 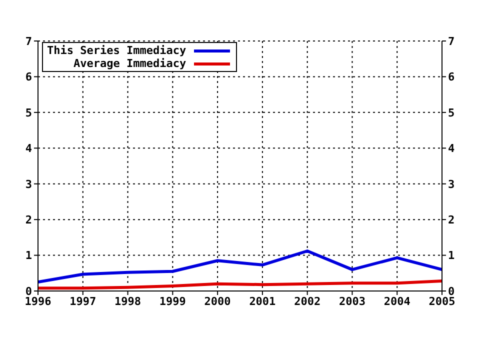 What do you see at coordinates (240, 267) in the screenshot?
I see `line-series` at bounding box center [240, 267].